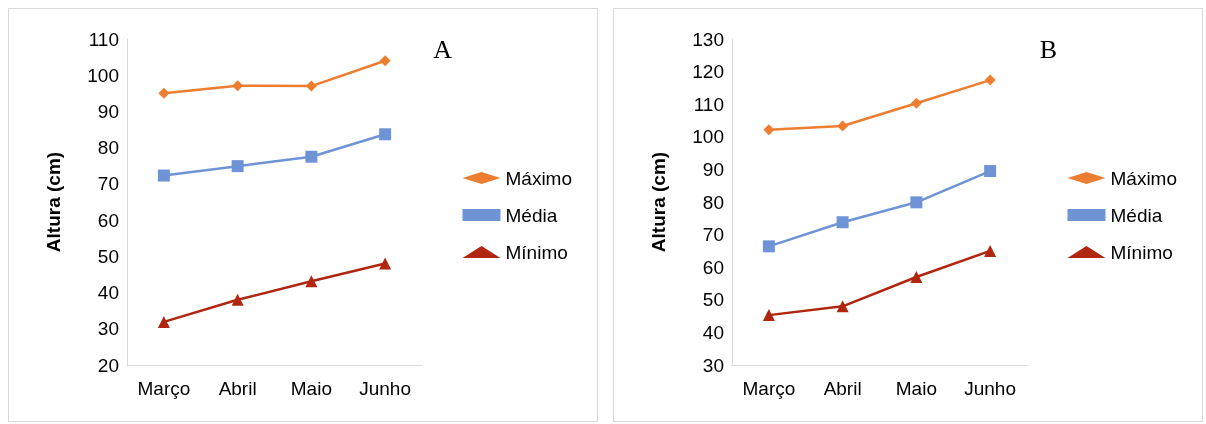  What do you see at coordinates (443, 49) in the screenshot?
I see `chart-title: A` at bounding box center [443, 49].